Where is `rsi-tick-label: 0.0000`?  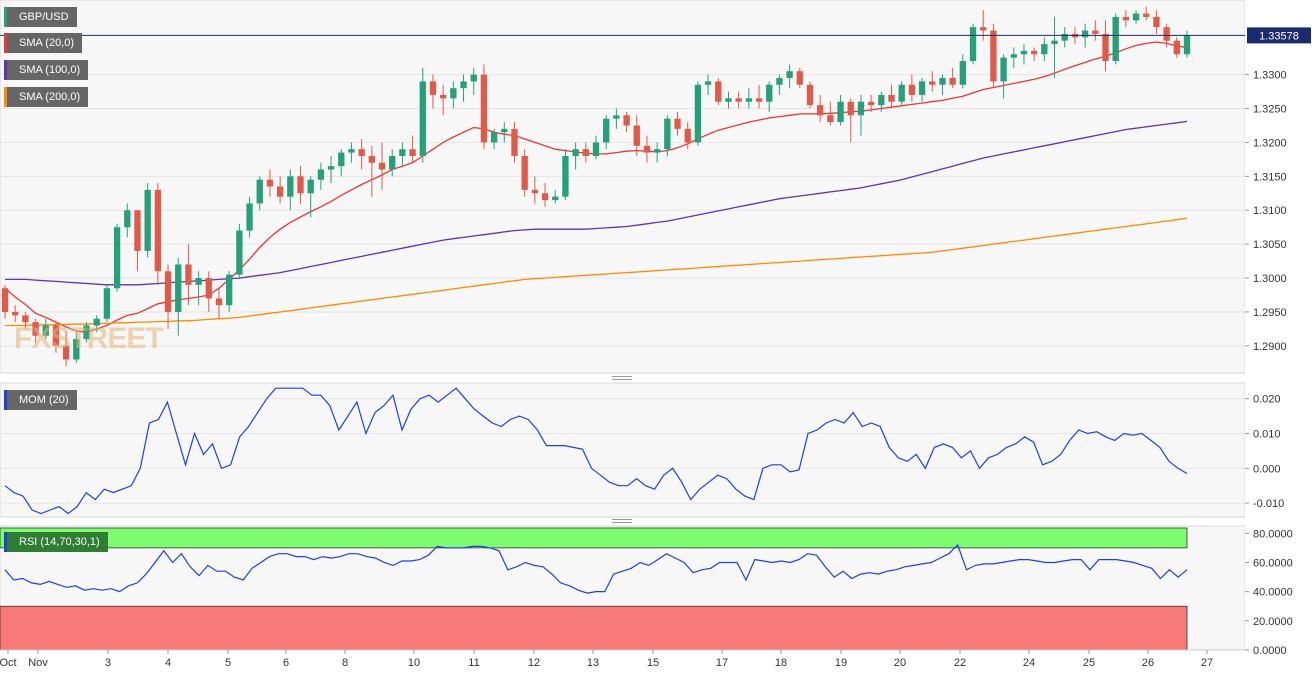 rsi-tick-label: 0.0000 is located at coordinates (1270, 651).